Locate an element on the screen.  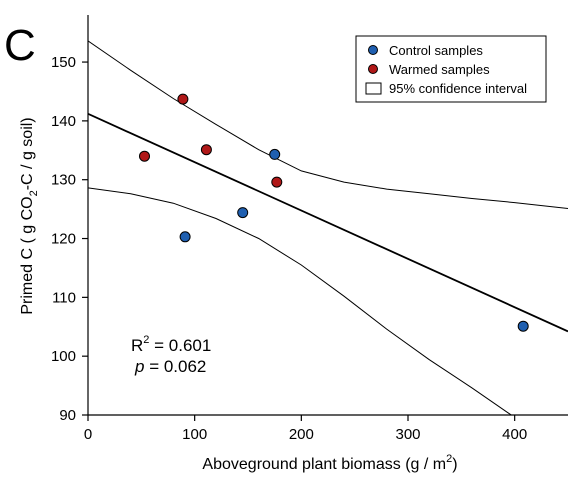
legend-label-warmed: Warmed samples is located at coordinates (439, 69).